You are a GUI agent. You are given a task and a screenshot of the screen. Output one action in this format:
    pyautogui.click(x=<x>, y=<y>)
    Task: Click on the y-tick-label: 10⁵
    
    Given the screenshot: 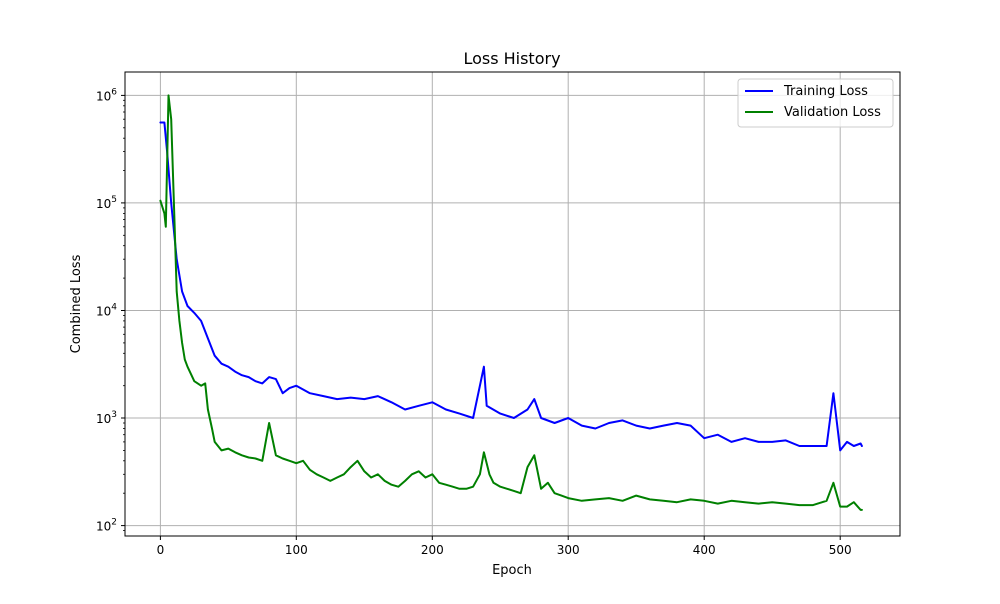 What is the action you would take?
    pyautogui.click(x=106, y=203)
    